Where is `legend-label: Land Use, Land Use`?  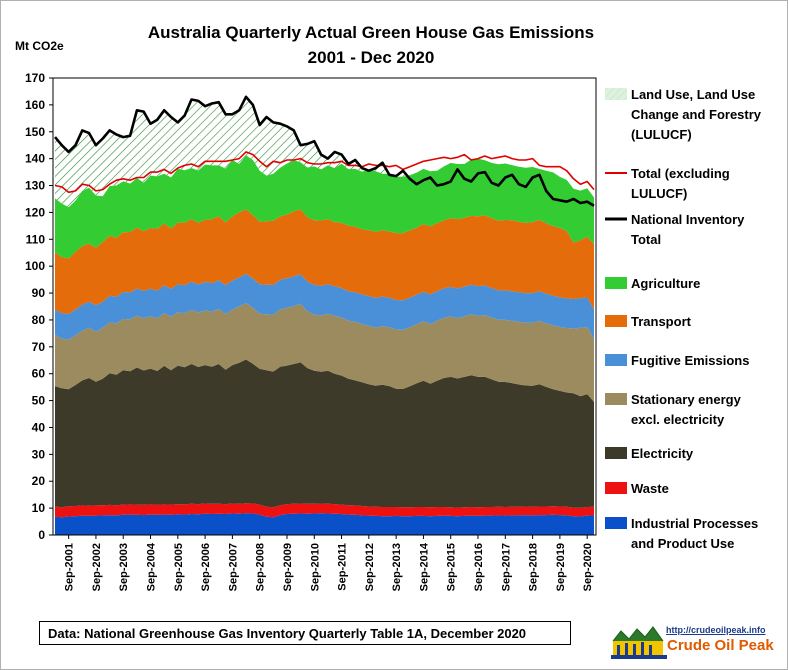
legend-label: Land Use, Land Use is located at coordinates (693, 94).